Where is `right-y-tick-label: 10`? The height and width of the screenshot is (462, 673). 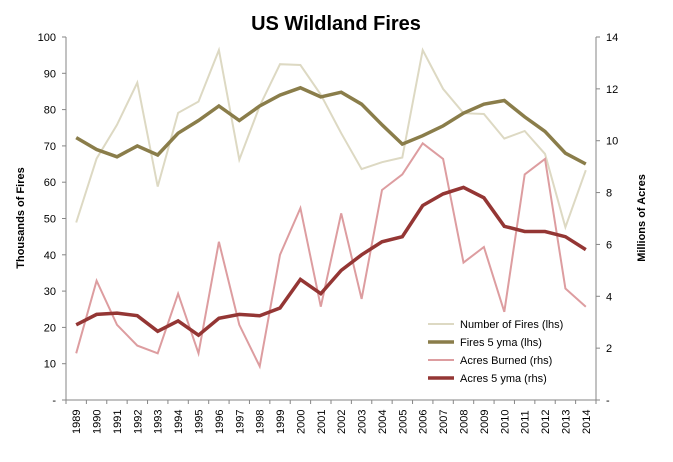 right-y-tick-label: 10 is located at coordinates (612, 142).